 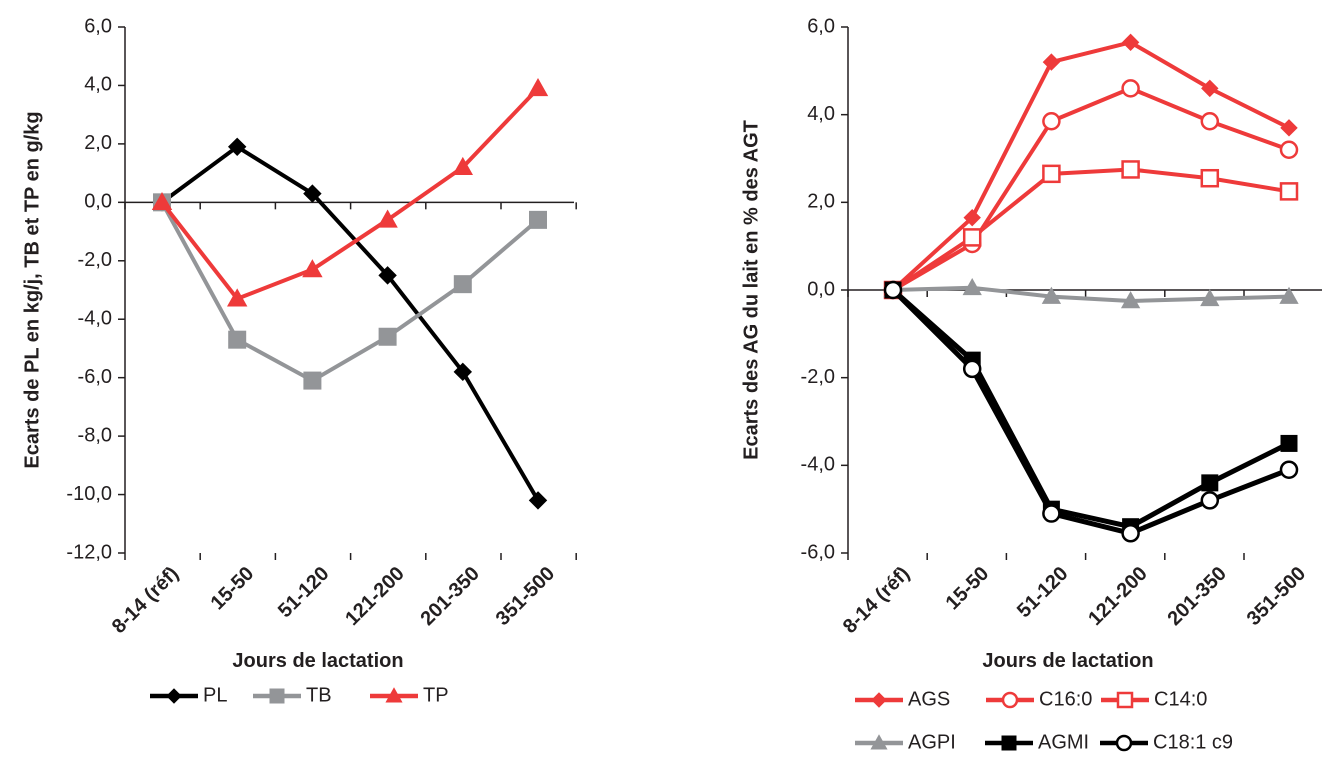 I want to click on legend-label-pl: PL, so click(x=215, y=695).